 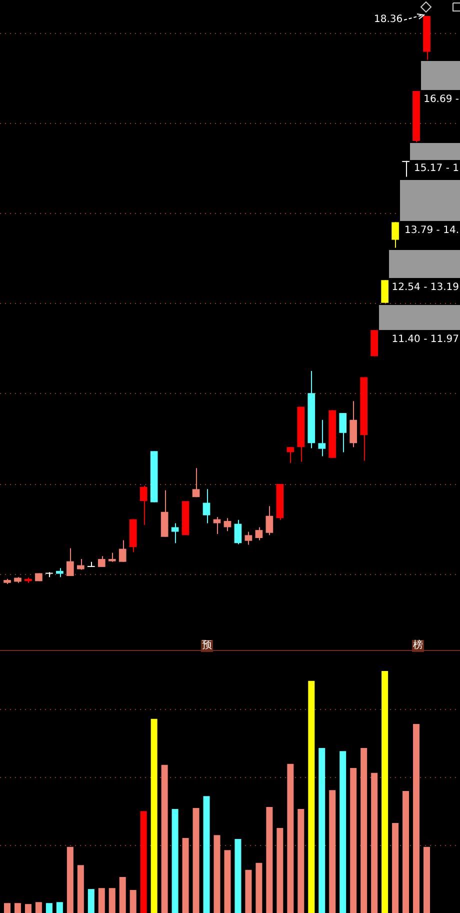 I want to click on annotation: 16.69 -, so click(x=441, y=100).